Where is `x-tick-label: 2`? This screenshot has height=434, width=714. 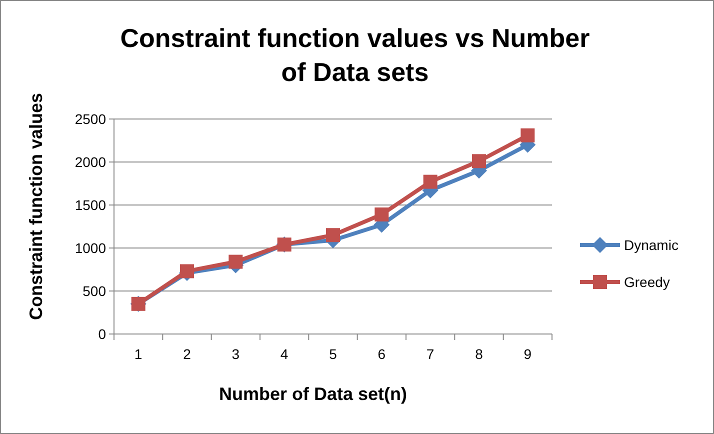
x-tick-label: 2 is located at coordinates (187, 354).